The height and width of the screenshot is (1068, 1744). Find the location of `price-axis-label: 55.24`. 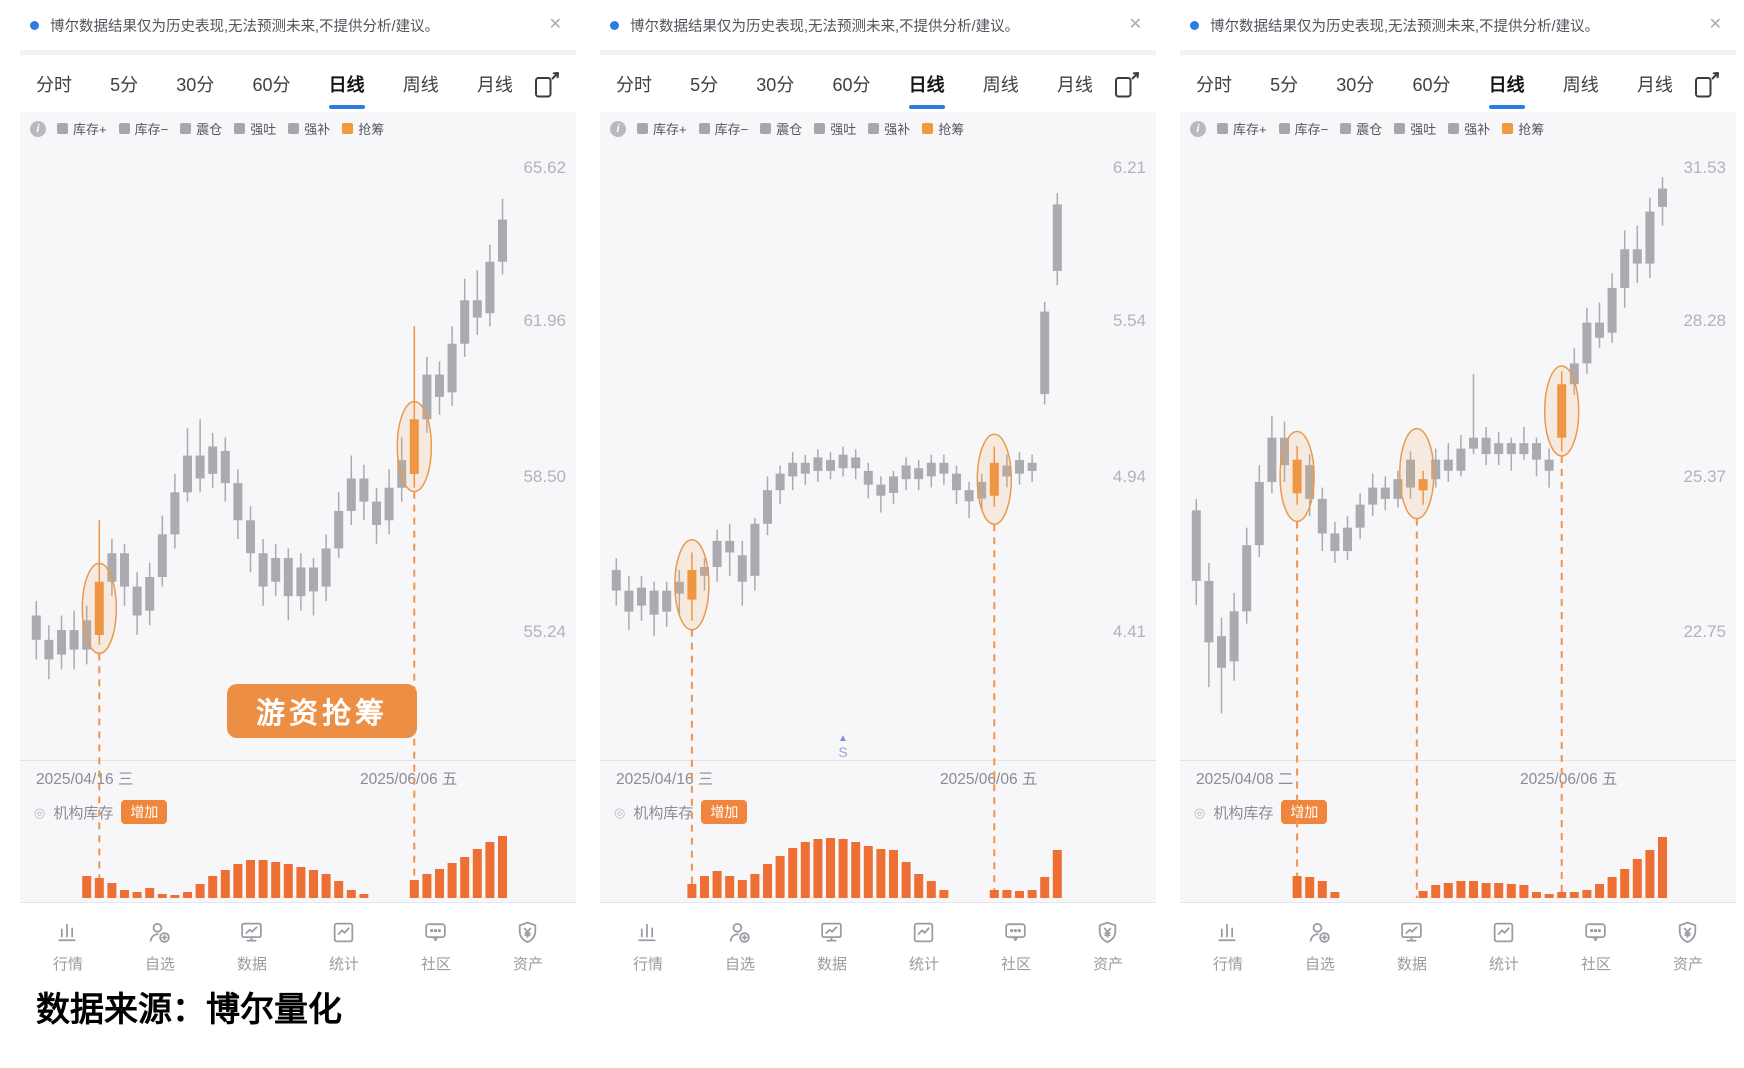

price-axis-label: 55.24 is located at coordinates (544, 631).